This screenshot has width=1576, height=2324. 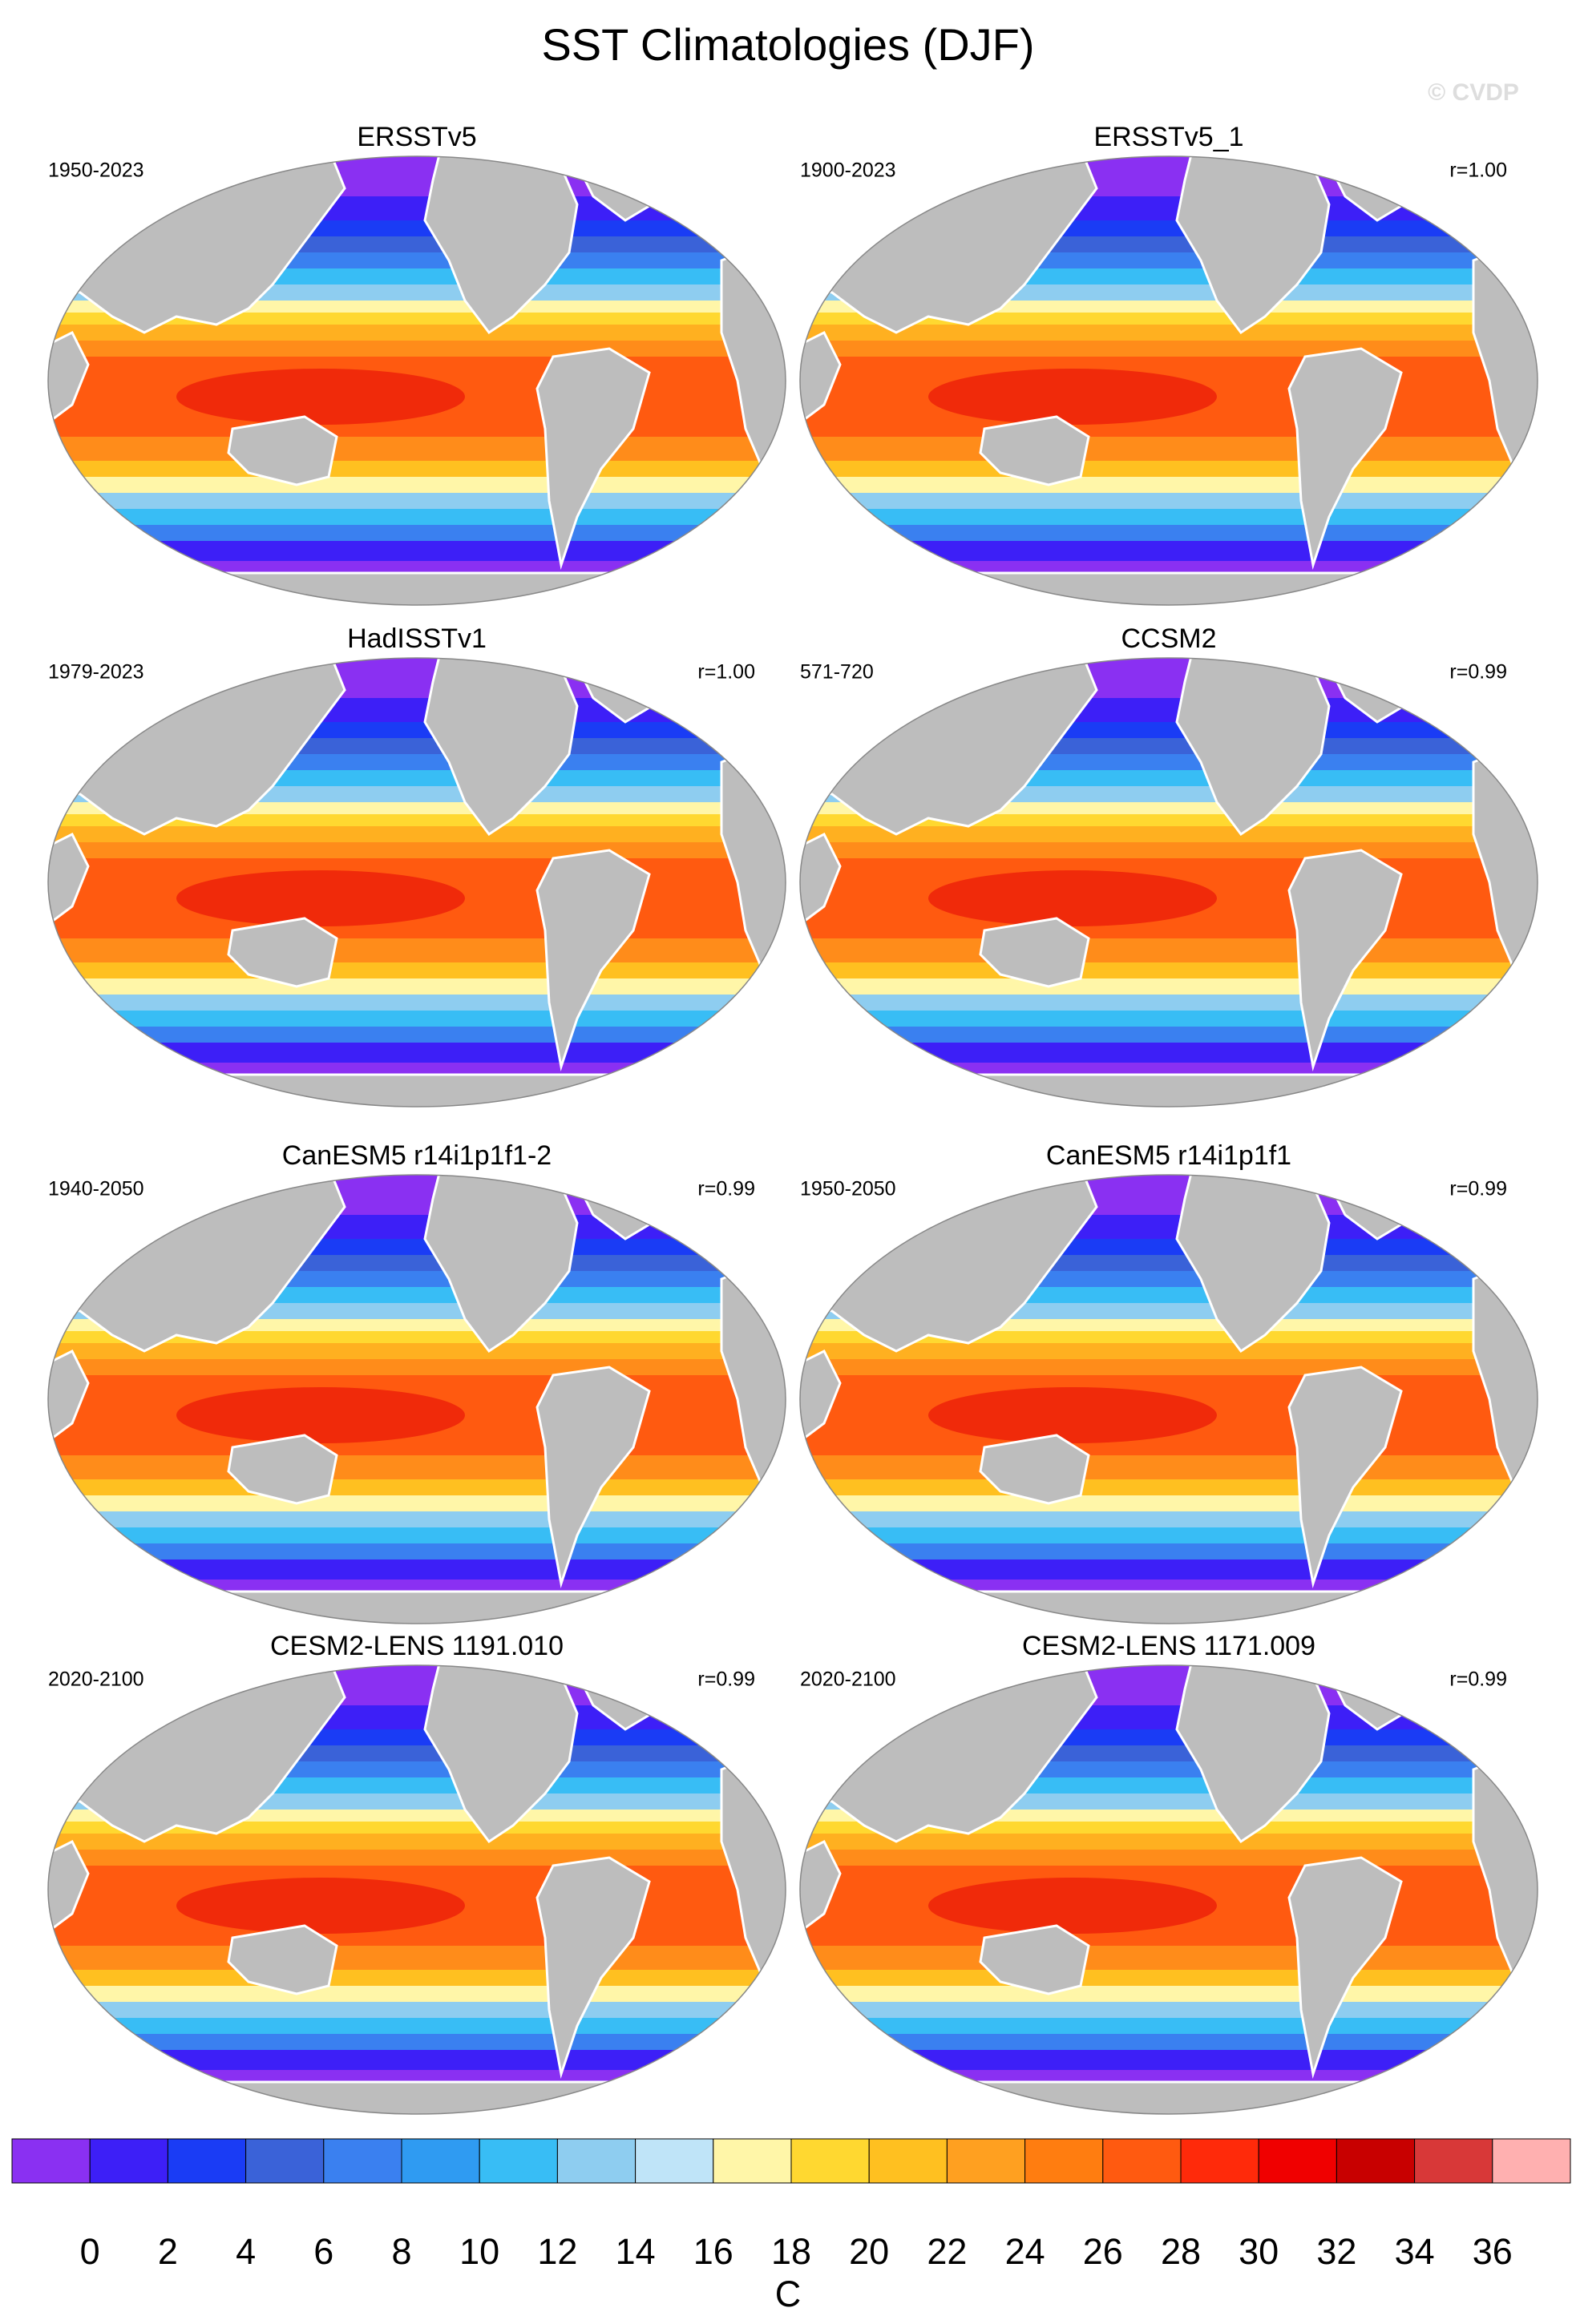 I want to click on panel-period: 1950-2050, so click(x=848, y=1189).